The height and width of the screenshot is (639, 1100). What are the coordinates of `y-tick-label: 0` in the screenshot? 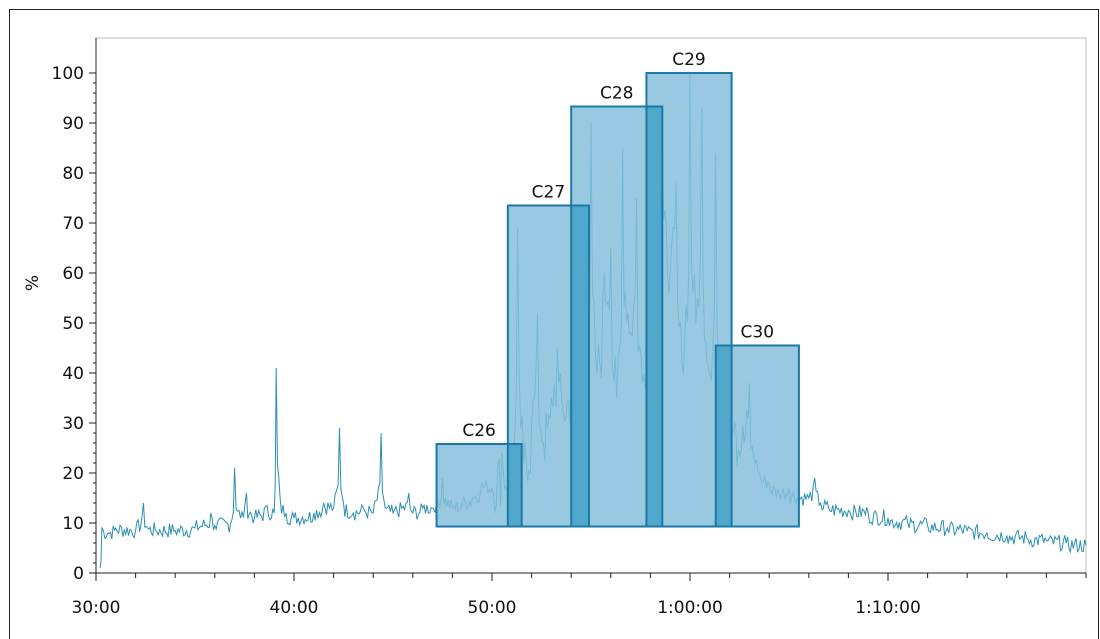 It's located at (78, 574).